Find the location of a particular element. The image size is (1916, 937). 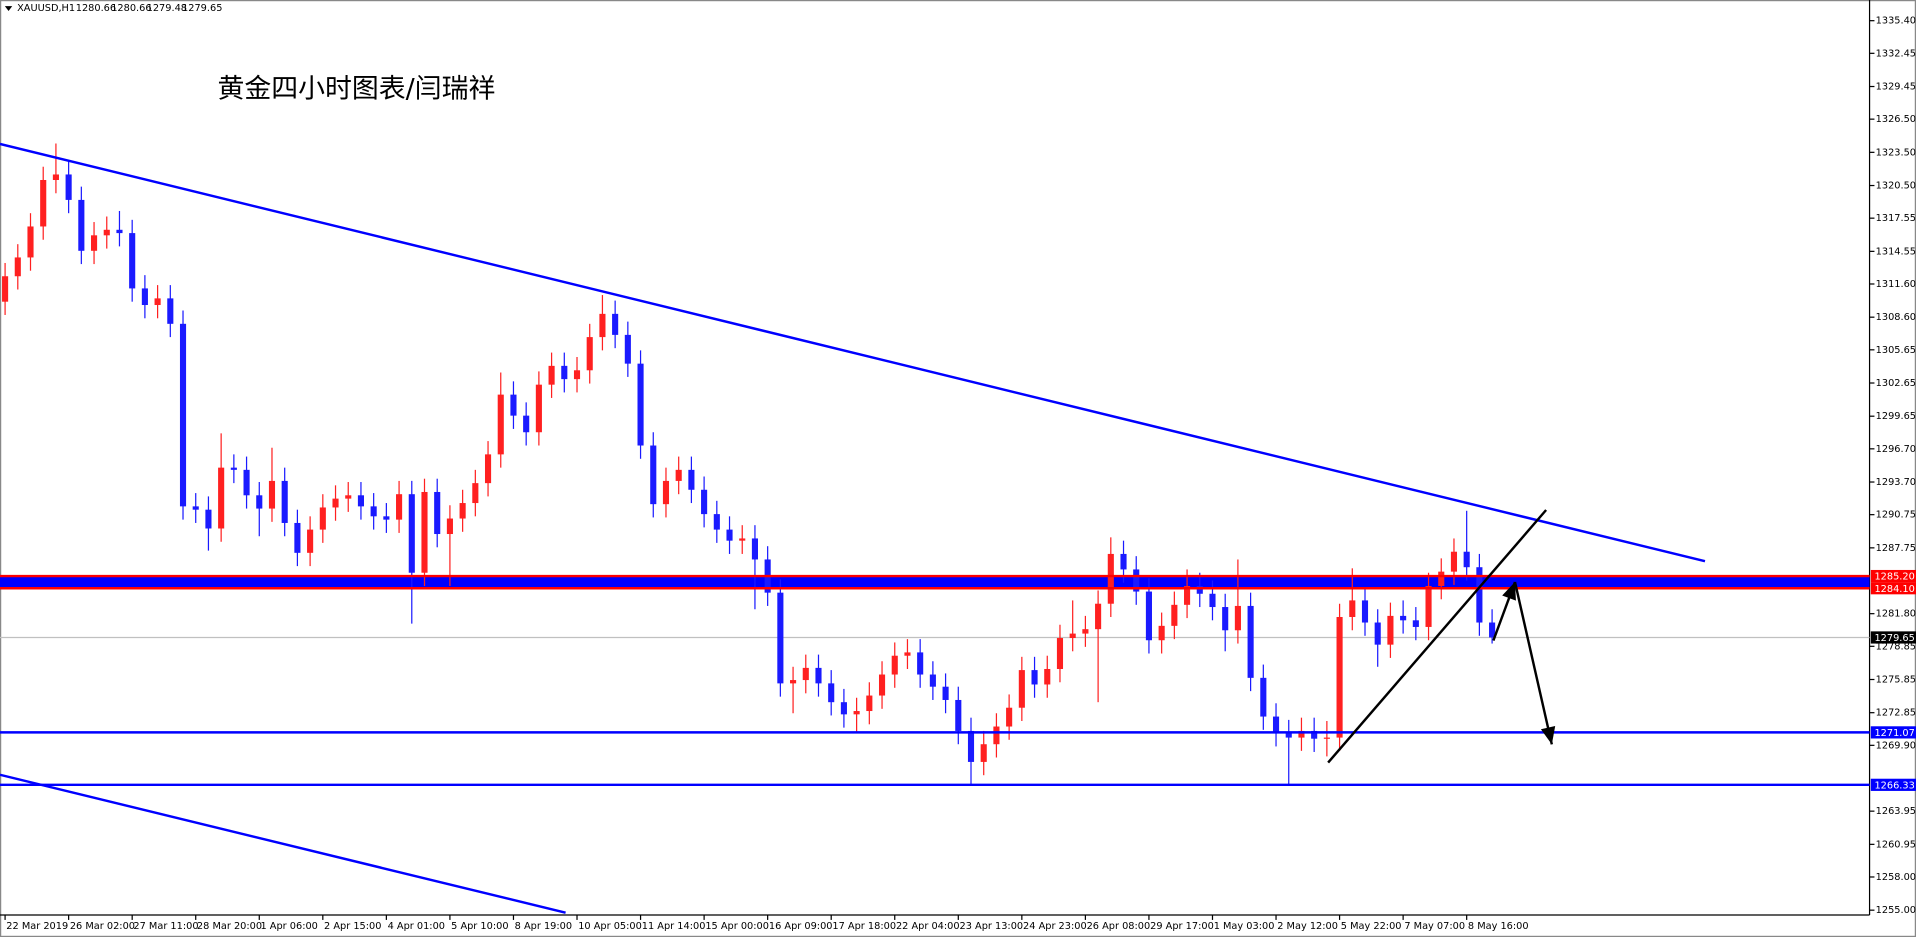

y-tick-label: 1302.65 is located at coordinates (1896, 383).